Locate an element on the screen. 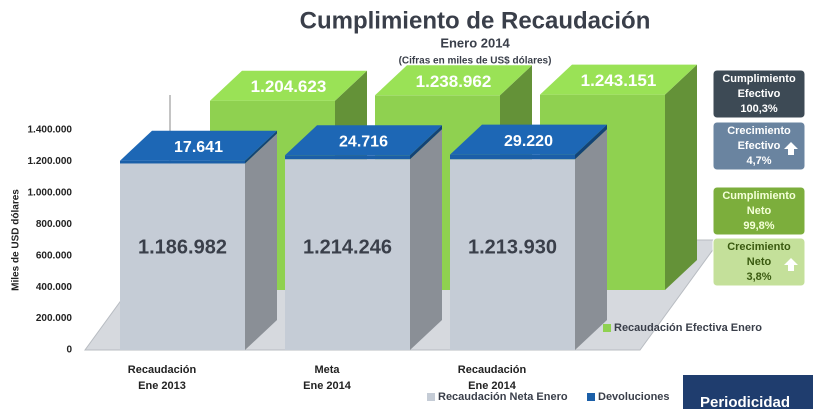  value-label: 17.641 is located at coordinates (198, 147).